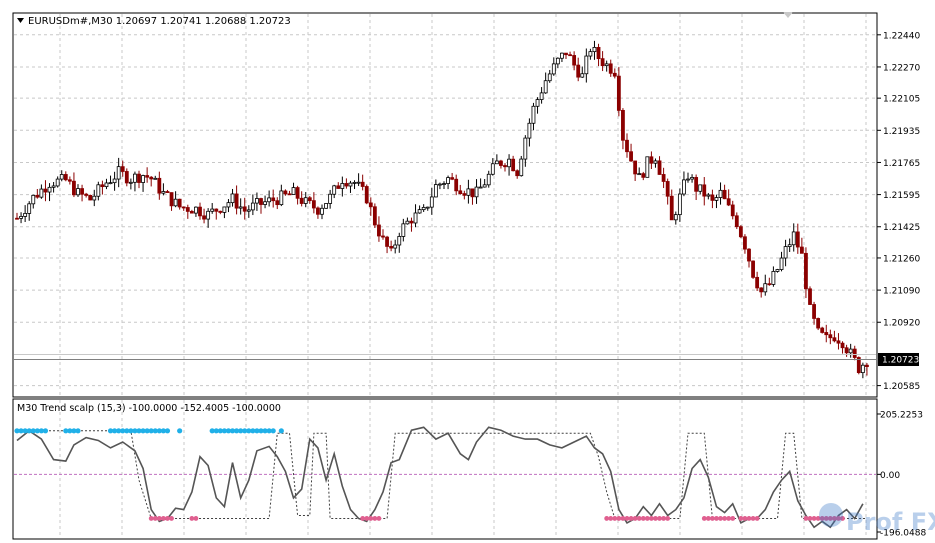 Image resolution: width=935 pixels, height=543 pixels. I want to click on watermark-logo-icon, so click(831, 515).